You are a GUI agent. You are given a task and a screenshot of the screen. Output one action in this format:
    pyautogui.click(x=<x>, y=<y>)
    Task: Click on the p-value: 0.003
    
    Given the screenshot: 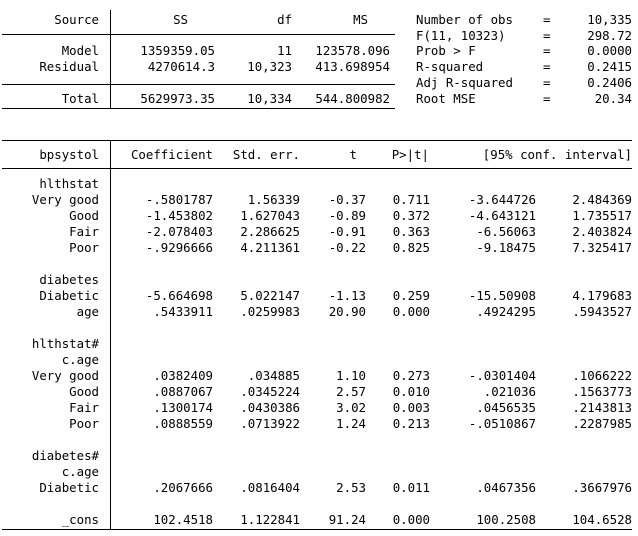 What is the action you would take?
    pyautogui.click(x=411, y=407)
    